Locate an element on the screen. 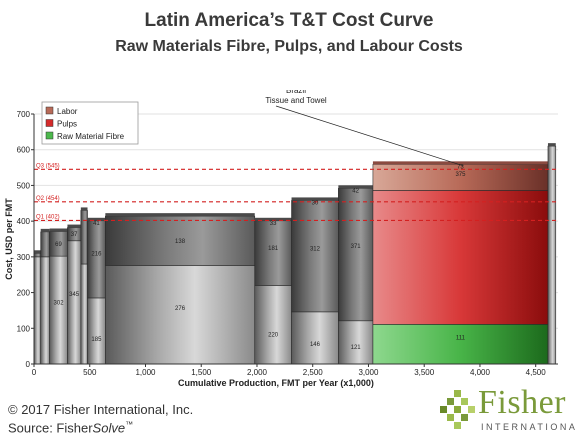 Image resolution: width=578 pixels, height=440 pixels. bar-10-label-1: 375 is located at coordinates (460, 175).